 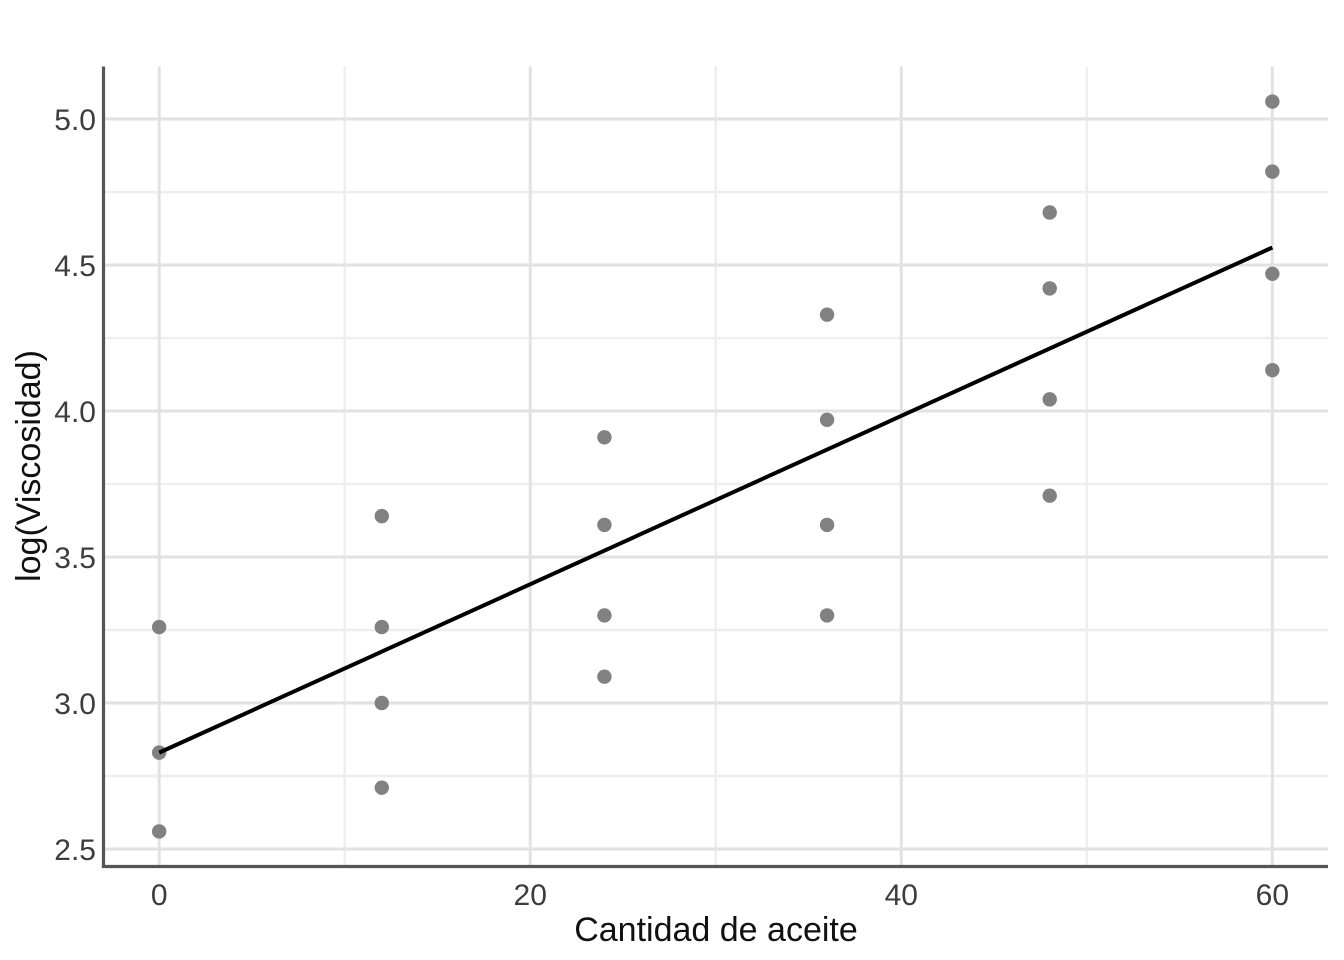 What do you see at coordinates (75, 850) in the screenshot?
I see `y-tick-label: 2.5` at bounding box center [75, 850].